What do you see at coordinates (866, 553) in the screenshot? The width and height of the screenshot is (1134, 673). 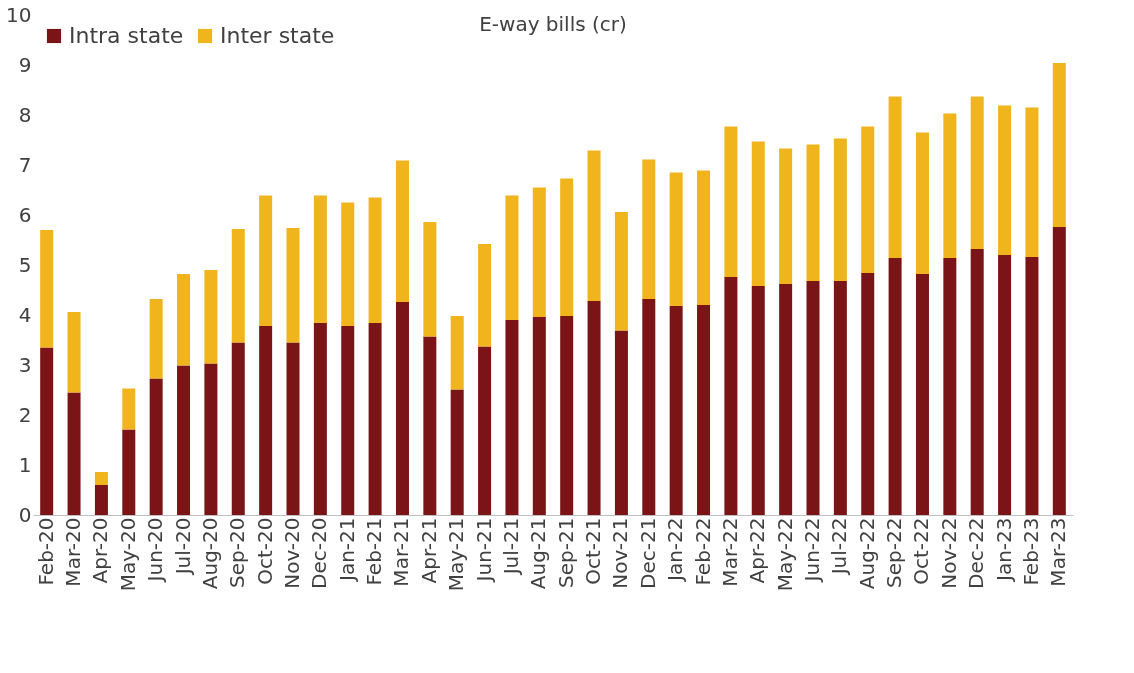 I see `x-tick-label: Aug-22` at bounding box center [866, 553].